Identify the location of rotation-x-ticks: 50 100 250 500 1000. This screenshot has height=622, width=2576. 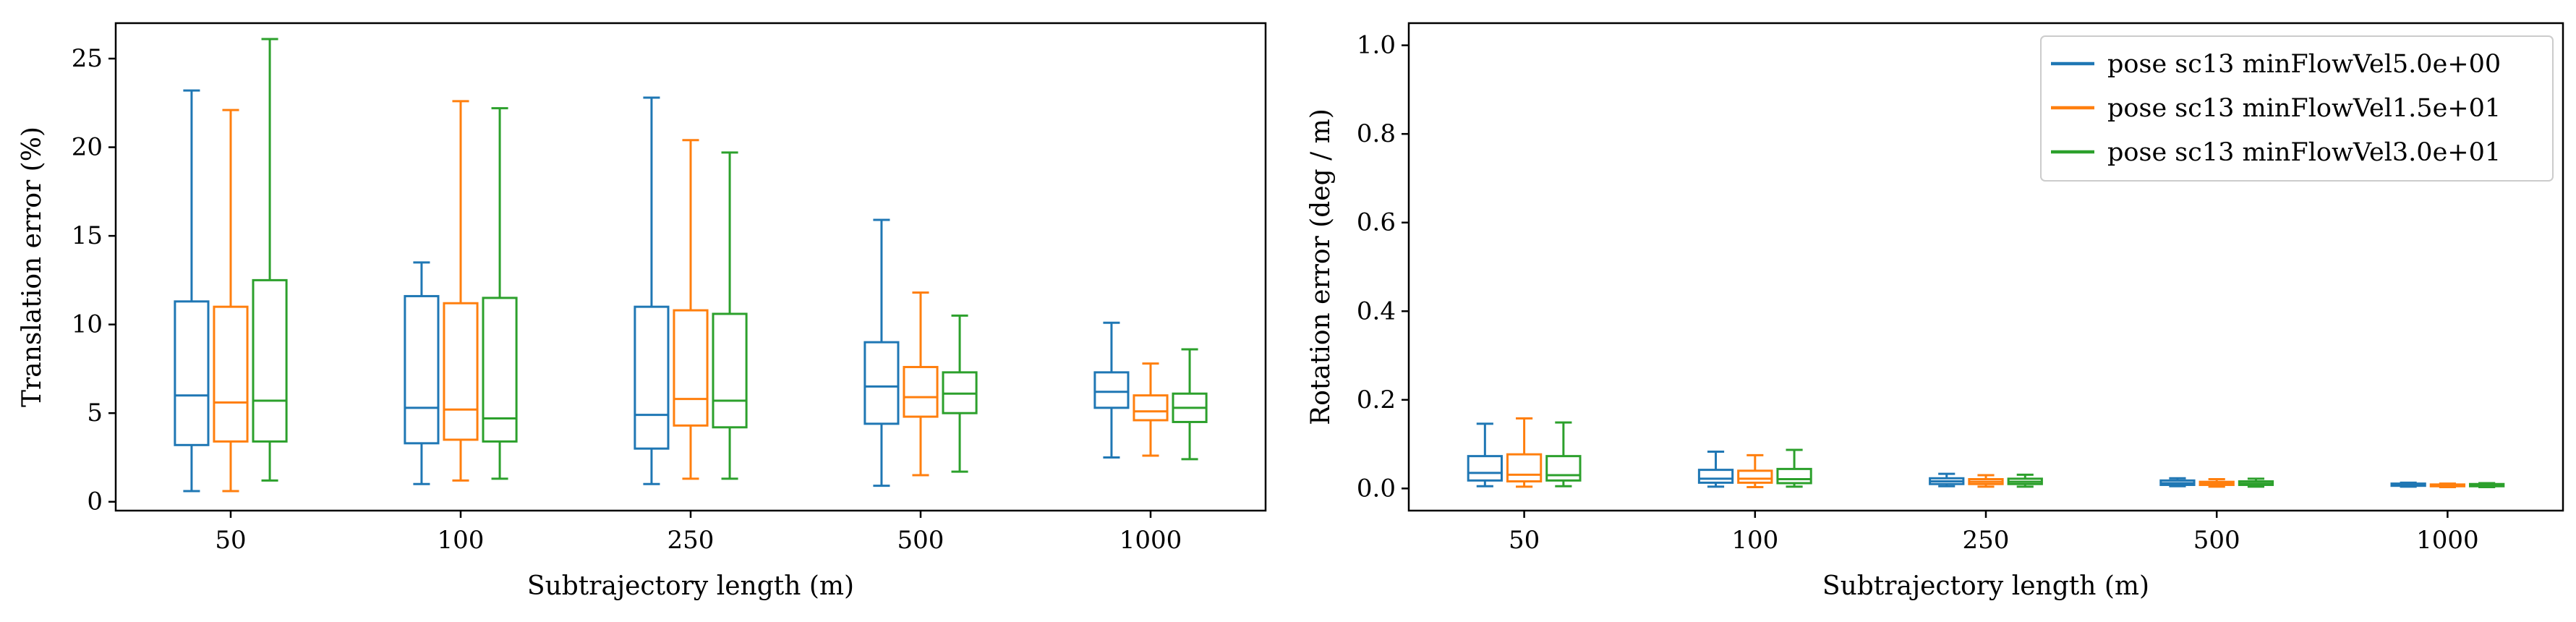
(1994, 533).